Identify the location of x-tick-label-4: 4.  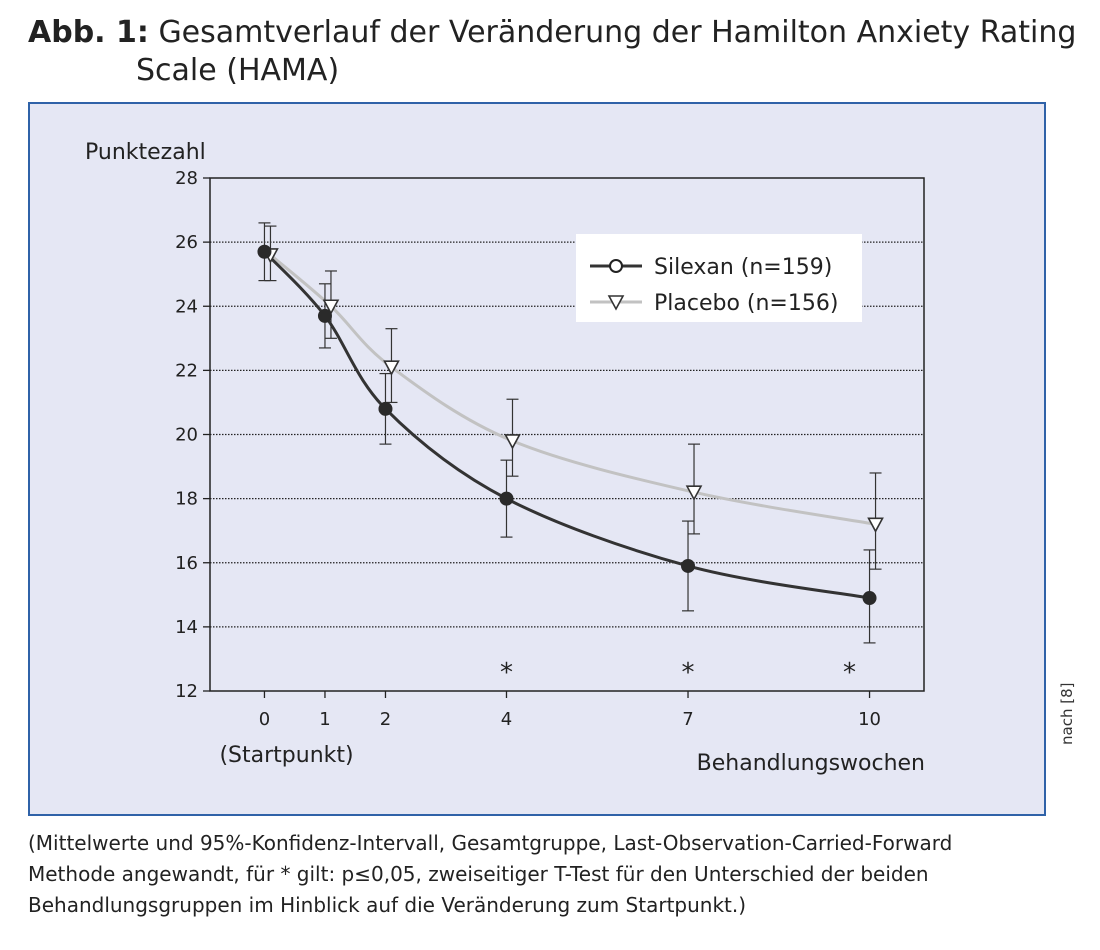
(506, 719).